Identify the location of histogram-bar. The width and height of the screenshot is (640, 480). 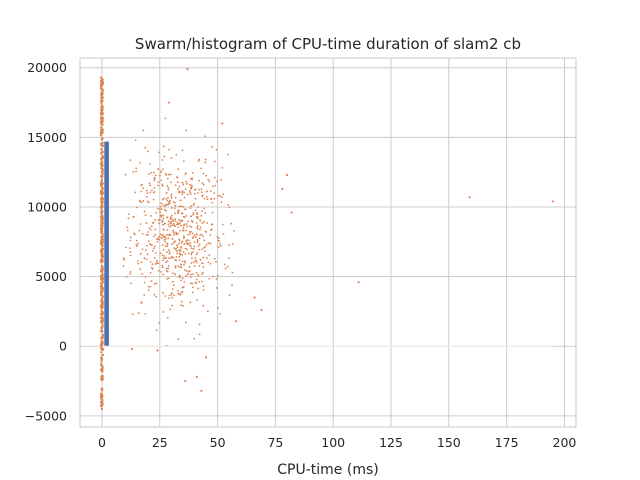
(106, 244).